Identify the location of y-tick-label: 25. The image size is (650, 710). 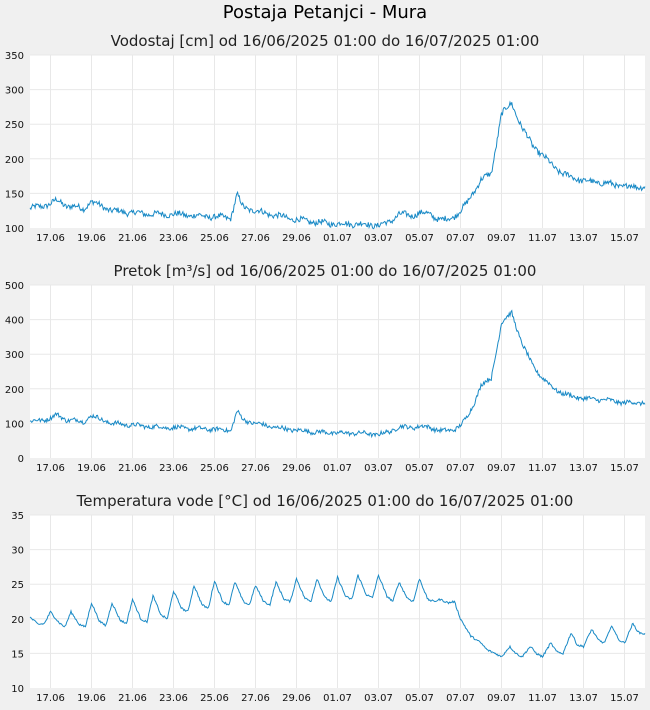
(17, 585).